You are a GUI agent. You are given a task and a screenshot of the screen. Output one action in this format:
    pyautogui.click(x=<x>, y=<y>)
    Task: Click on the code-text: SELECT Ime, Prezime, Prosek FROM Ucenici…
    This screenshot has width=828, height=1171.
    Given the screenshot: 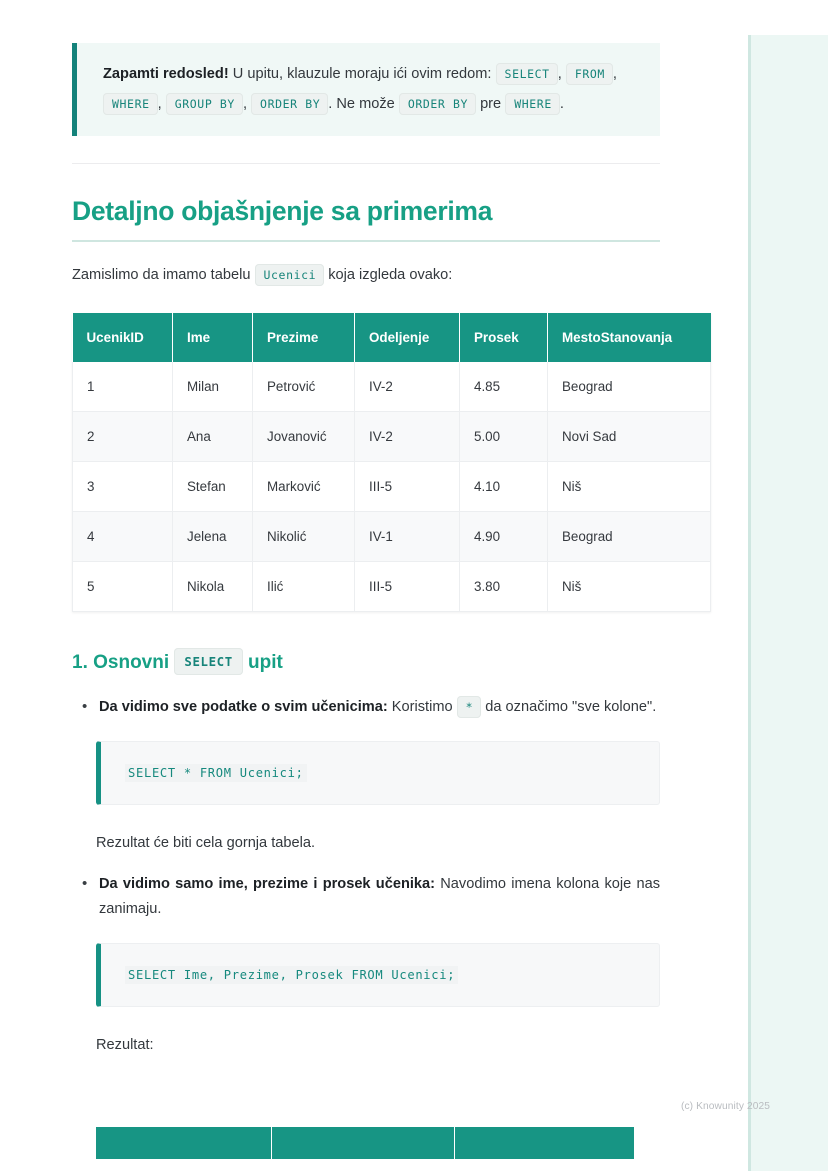 What is the action you would take?
    pyautogui.click(x=292, y=974)
    